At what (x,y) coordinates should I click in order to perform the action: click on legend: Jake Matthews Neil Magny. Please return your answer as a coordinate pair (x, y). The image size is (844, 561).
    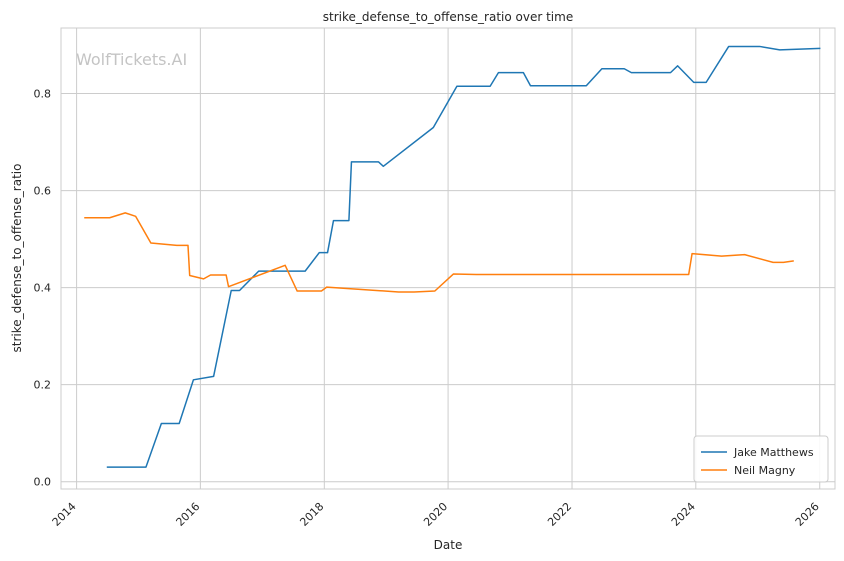
    Looking at the image, I should click on (761, 459).